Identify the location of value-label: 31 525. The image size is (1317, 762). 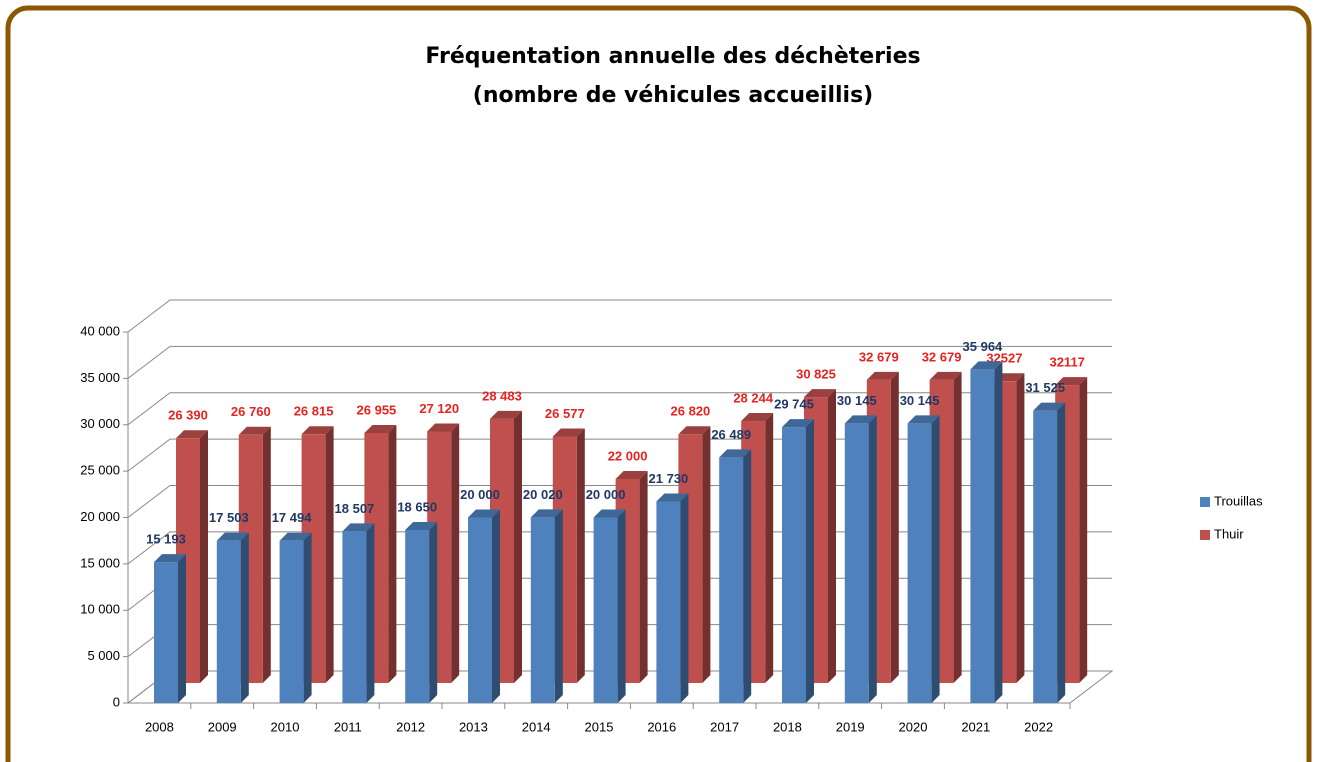
(1045, 387).